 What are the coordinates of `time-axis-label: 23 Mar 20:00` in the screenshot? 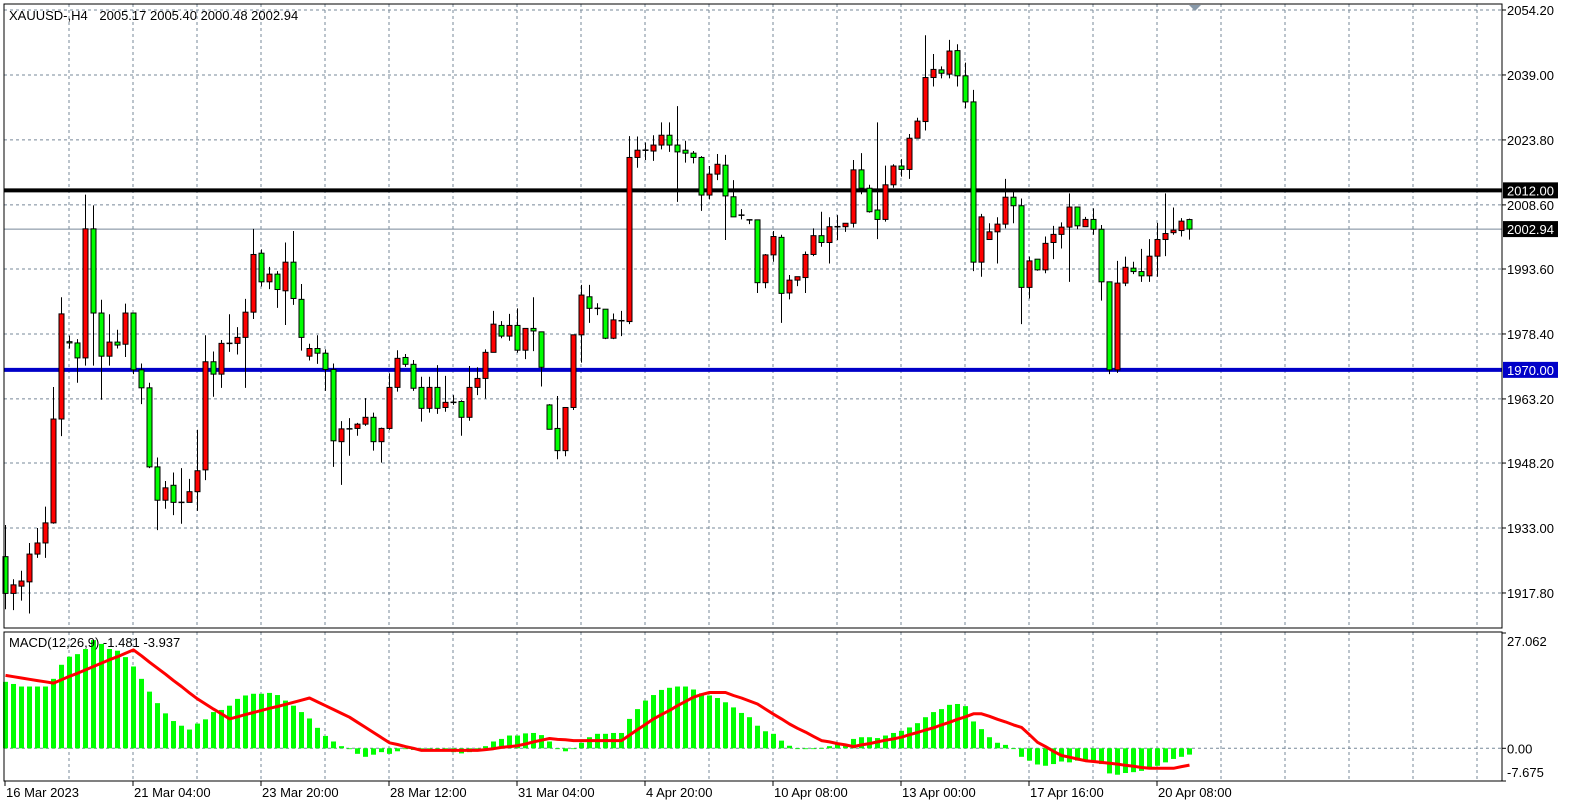 It's located at (300, 792).